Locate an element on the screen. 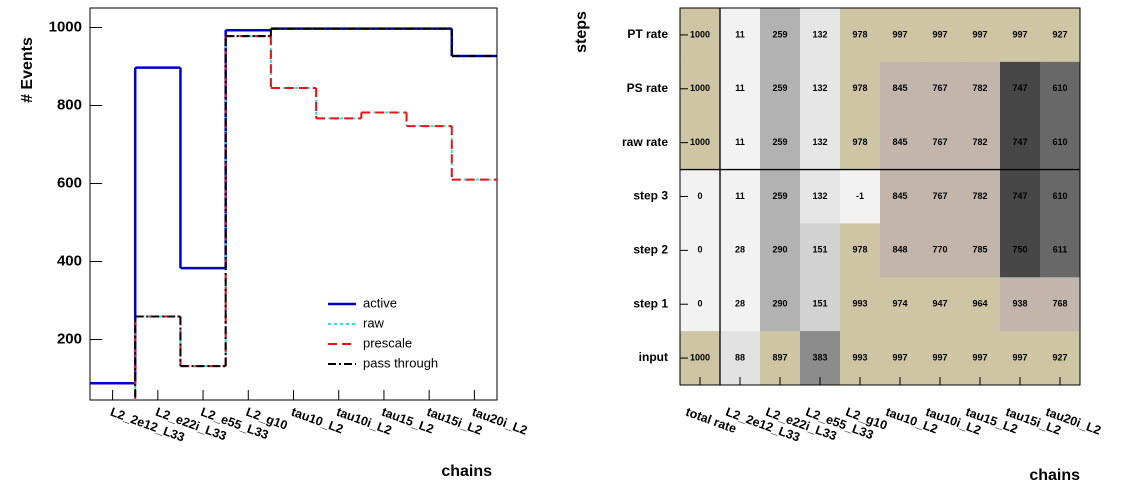  cell-label: 770 is located at coordinates (939, 250).